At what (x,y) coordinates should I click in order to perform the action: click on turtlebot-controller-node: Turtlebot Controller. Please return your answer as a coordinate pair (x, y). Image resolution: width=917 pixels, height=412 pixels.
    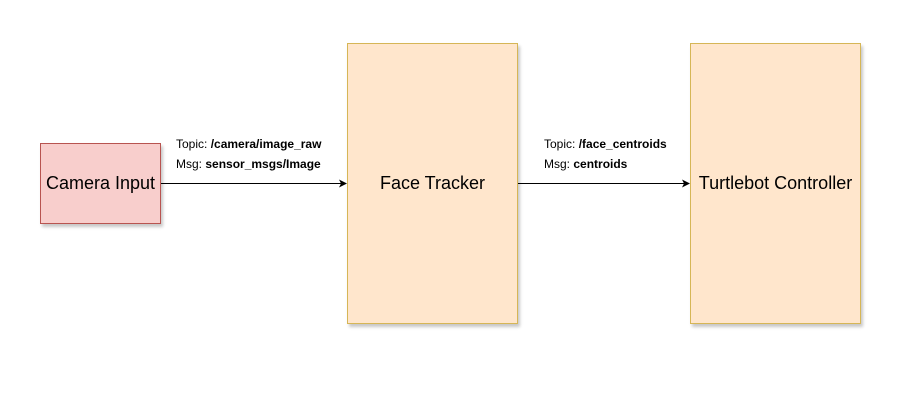
    Looking at the image, I should click on (775, 183).